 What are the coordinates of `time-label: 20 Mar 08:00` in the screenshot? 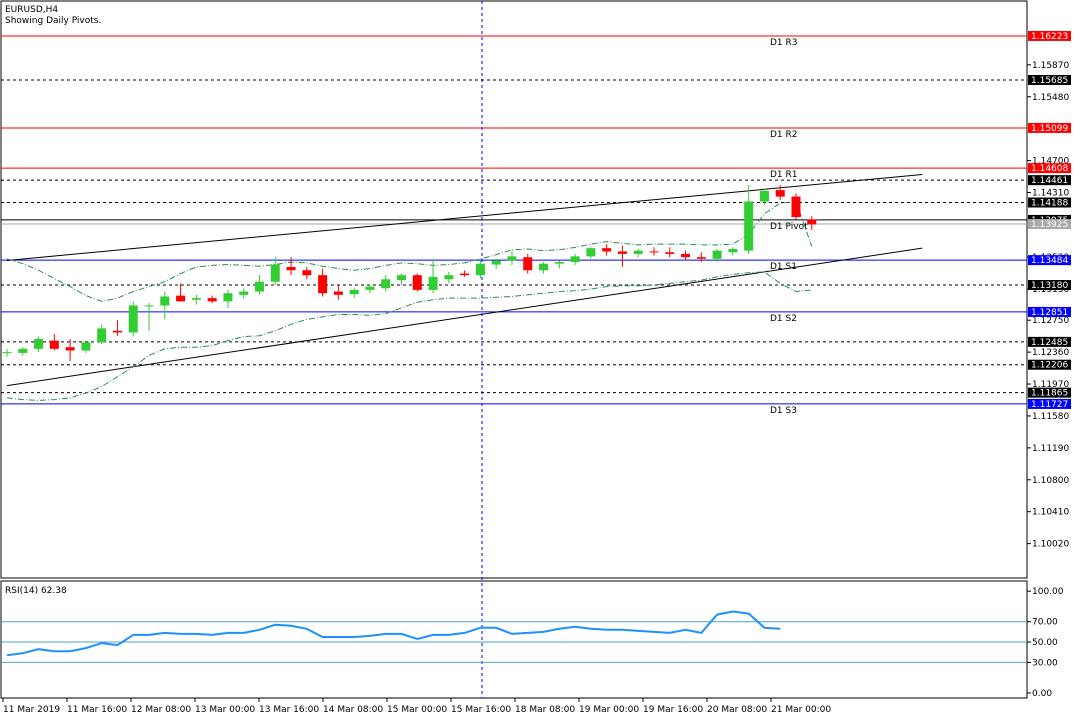 It's located at (737, 710).